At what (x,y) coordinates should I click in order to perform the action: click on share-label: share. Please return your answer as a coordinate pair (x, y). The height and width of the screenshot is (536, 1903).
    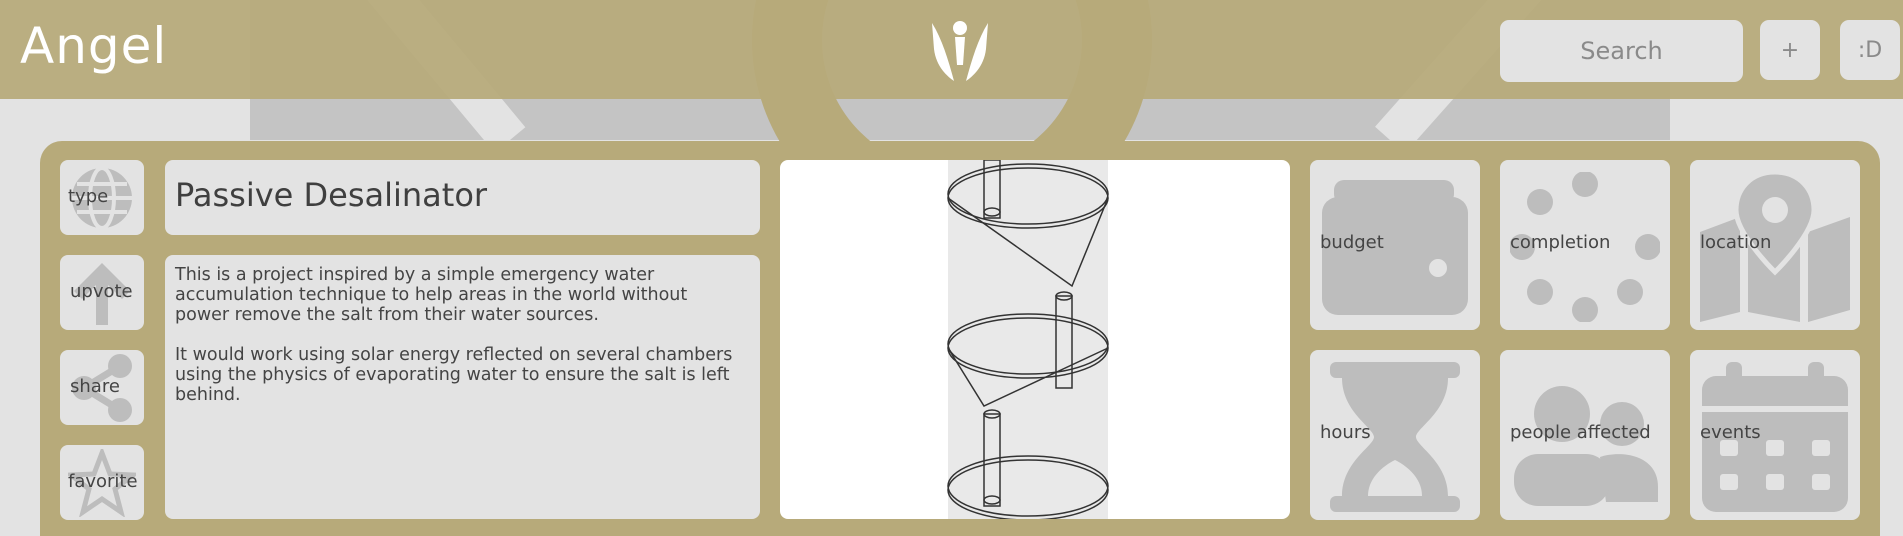
    Looking at the image, I should click on (95, 386).